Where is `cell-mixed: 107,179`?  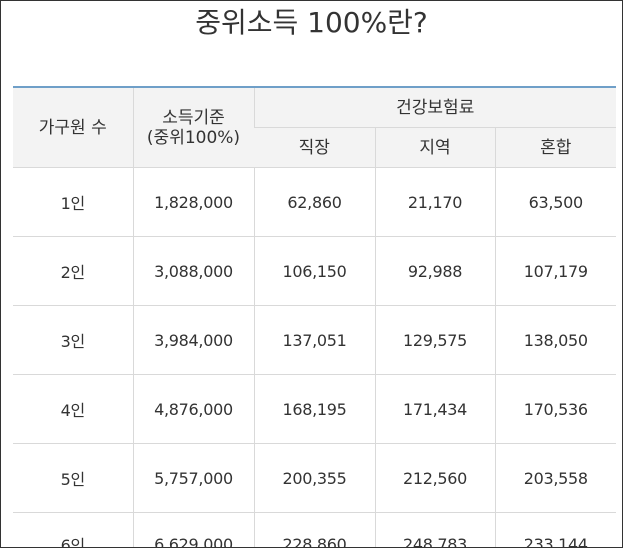
cell-mixed: 107,179 is located at coordinates (555, 271).